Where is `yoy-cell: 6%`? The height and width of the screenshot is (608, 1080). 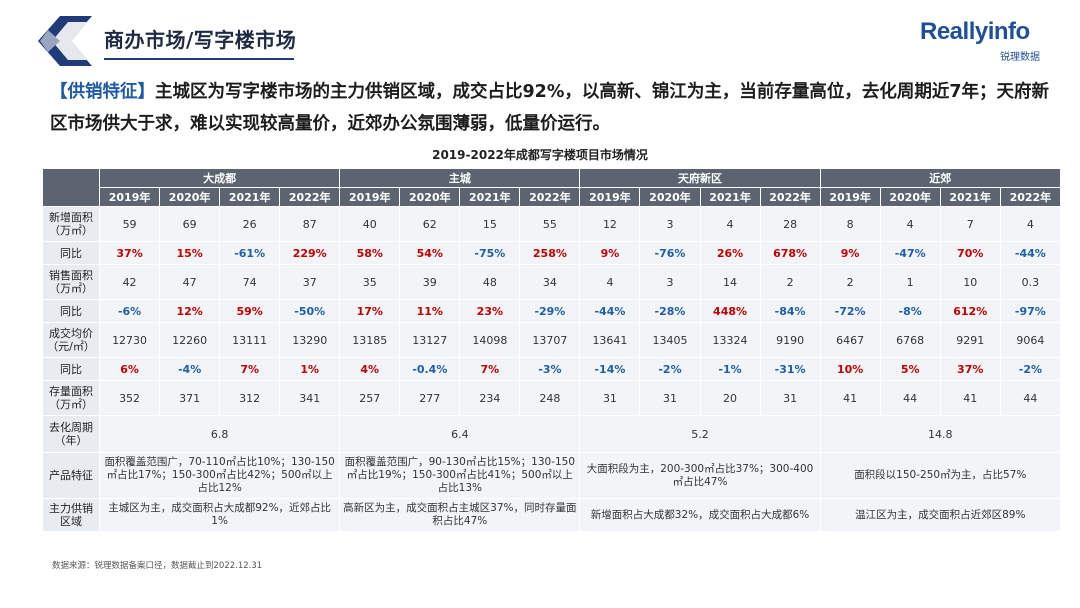 yoy-cell: 6% is located at coordinates (130, 369).